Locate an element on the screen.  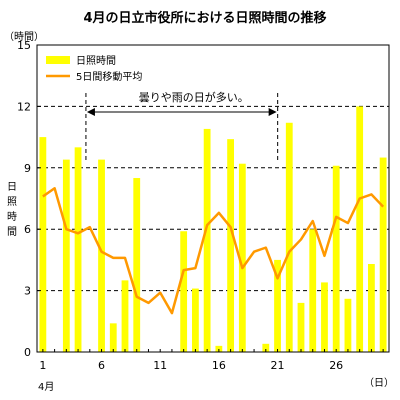
month-label: 4月 is located at coordinates (46, 387).